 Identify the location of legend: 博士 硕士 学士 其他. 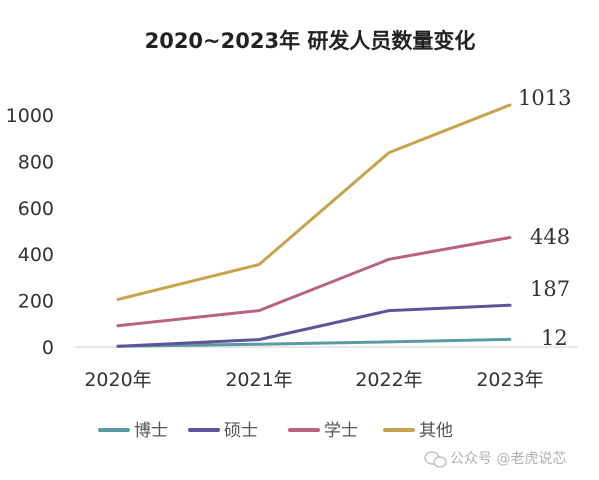
(275, 431).